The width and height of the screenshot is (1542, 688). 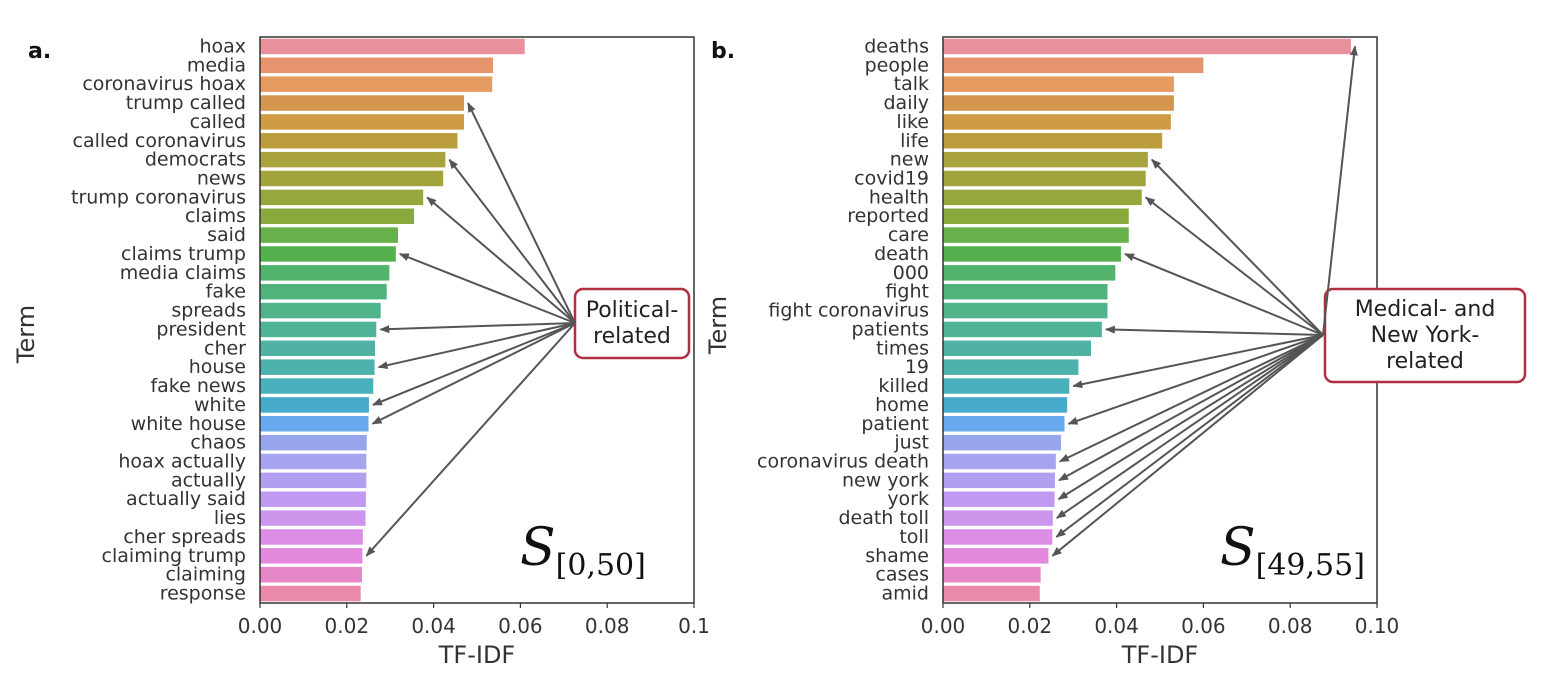 I want to click on bar-said, so click(x=329, y=235).